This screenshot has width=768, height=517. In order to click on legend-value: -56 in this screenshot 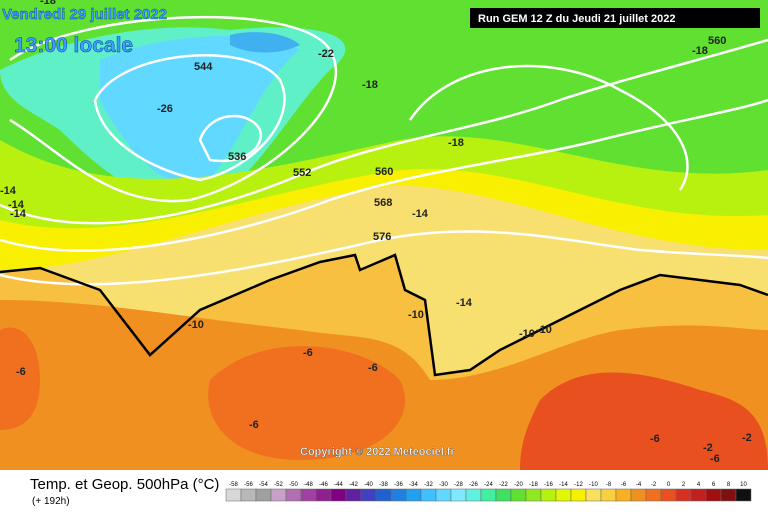, I will do `click(248, 485)`.